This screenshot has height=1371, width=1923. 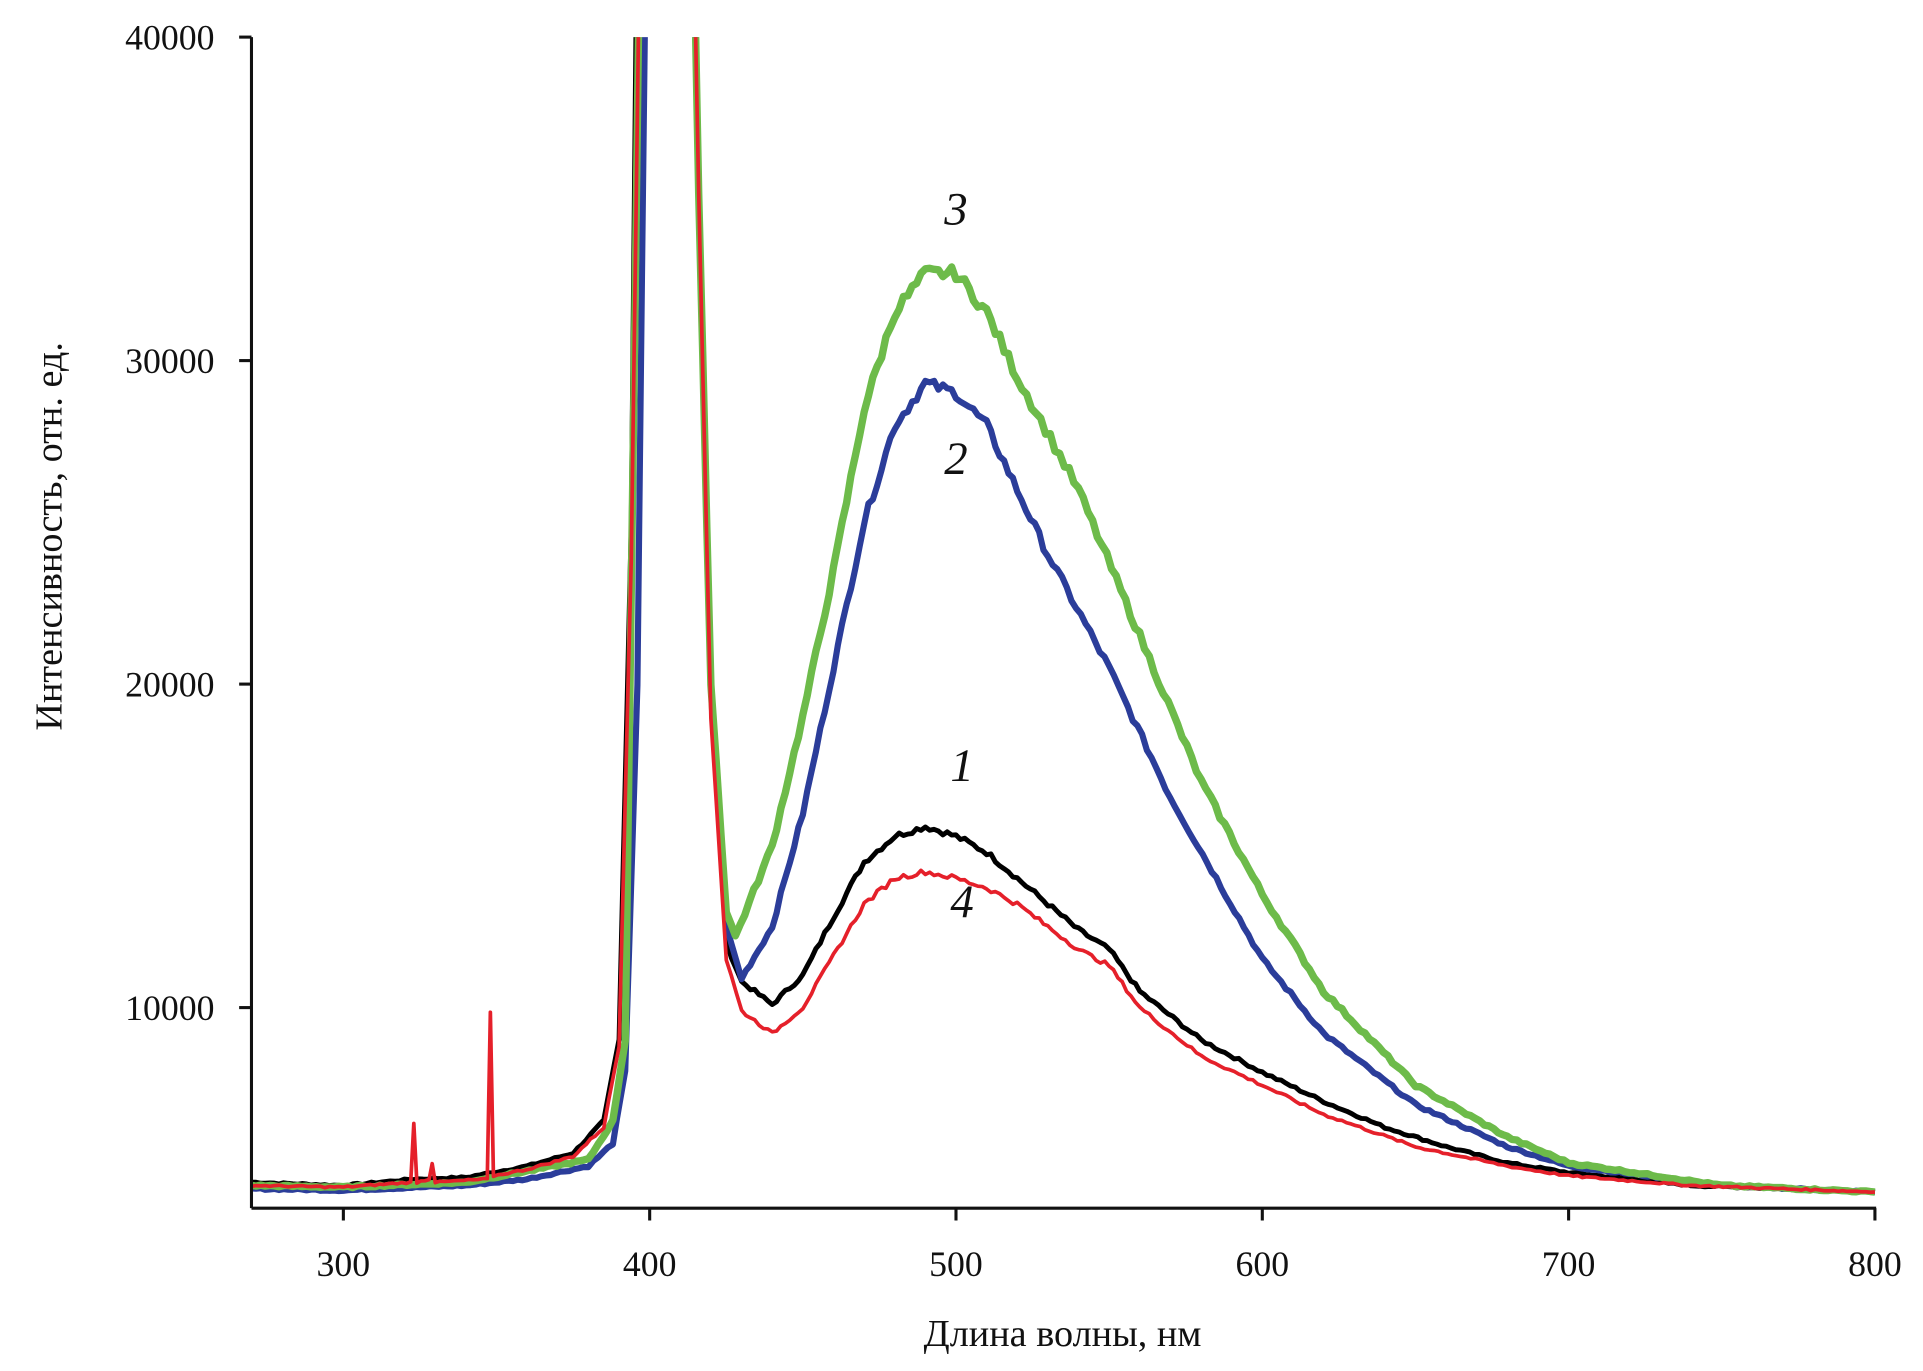 I want to click on curve-label-4: 4, so click(x=961, y=902).